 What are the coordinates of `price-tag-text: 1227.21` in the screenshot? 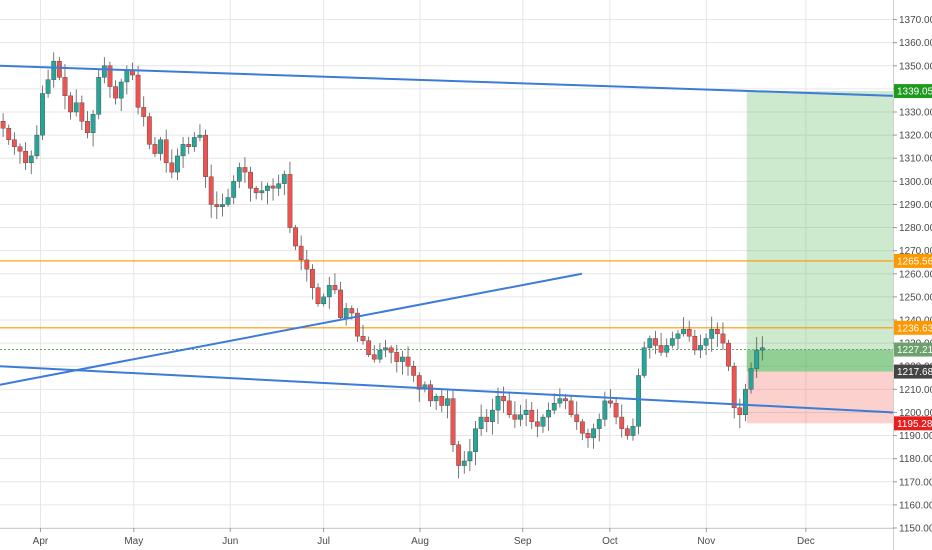 It's located at (914, 350).